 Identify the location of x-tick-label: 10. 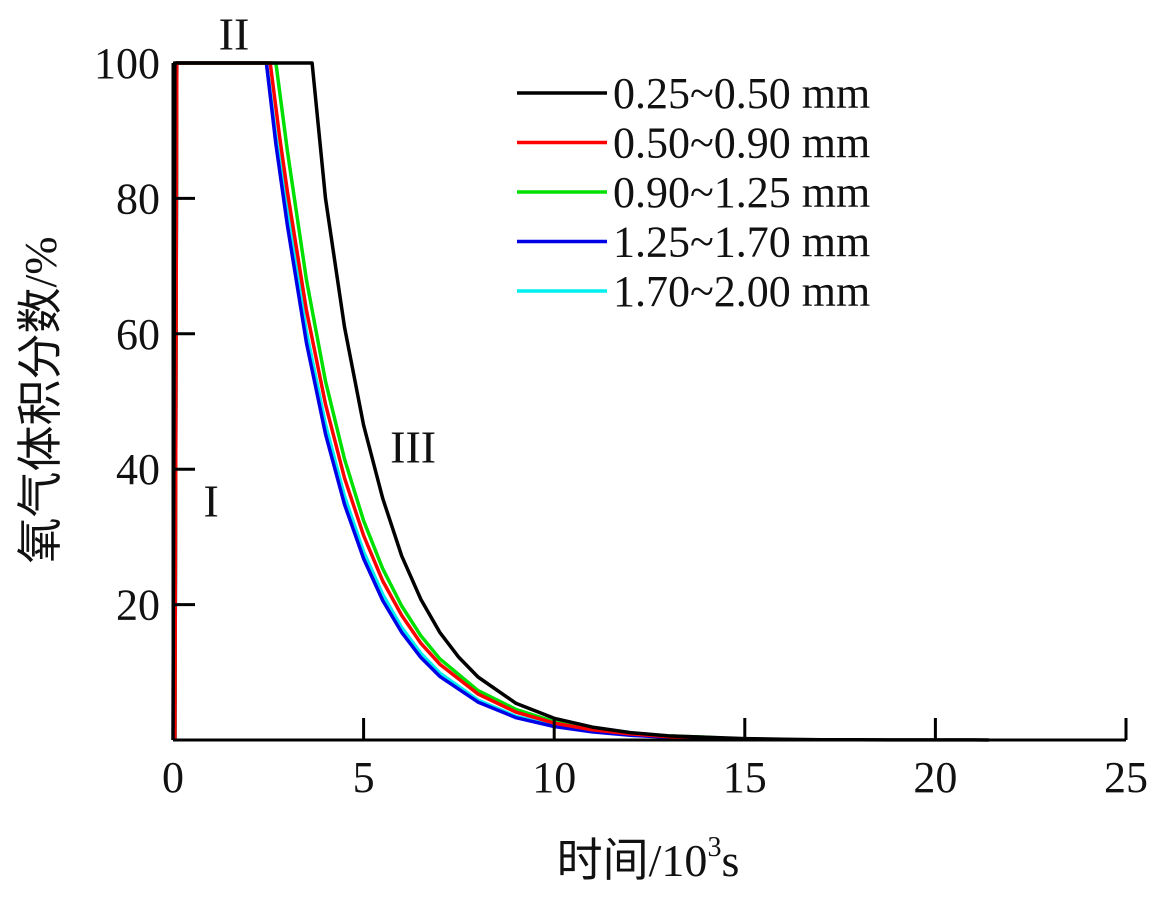
(554, 777).